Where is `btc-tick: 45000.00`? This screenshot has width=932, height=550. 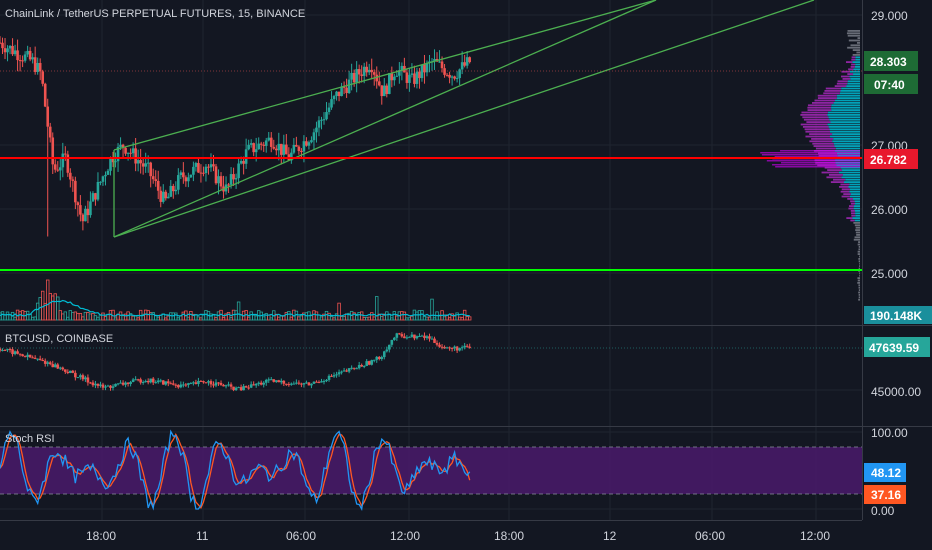 btc-tick: 45000.00 is located at coordinates (896, 392).